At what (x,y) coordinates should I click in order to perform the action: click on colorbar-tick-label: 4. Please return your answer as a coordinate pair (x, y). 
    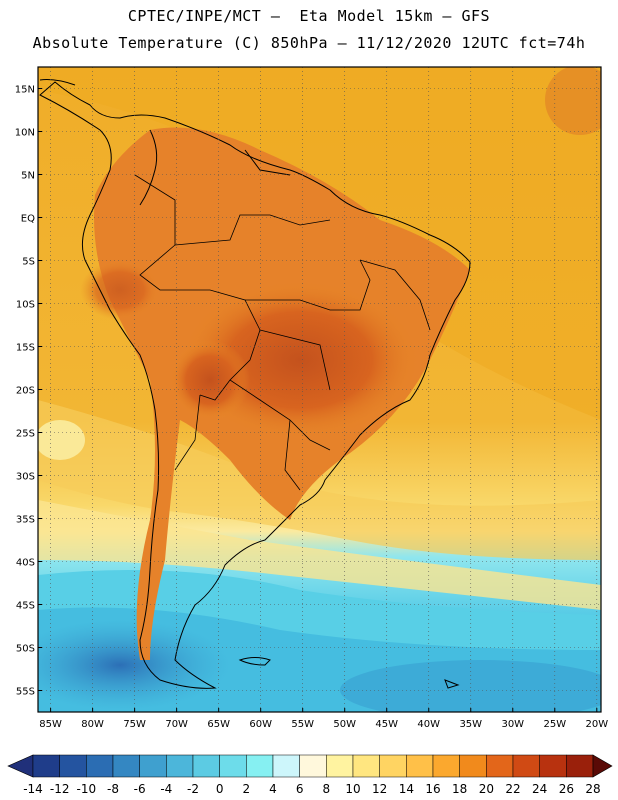
    Looking at the image, I should click on (273, 789).